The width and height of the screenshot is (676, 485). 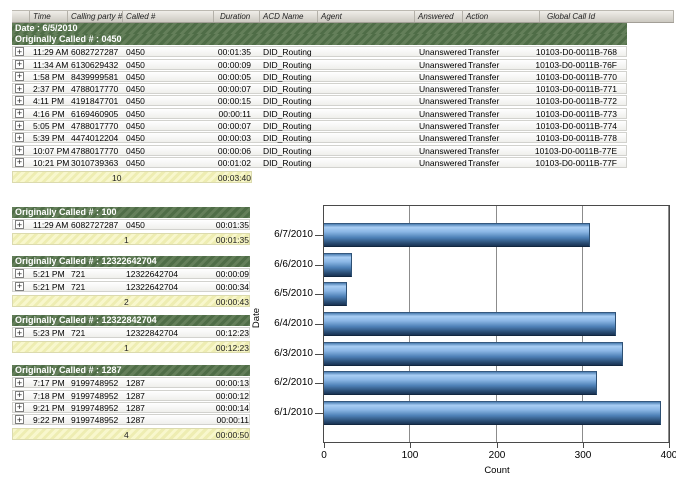 I want to click on group-header-row: Originally Called # : 12322842704, so click(x=131, y=320).